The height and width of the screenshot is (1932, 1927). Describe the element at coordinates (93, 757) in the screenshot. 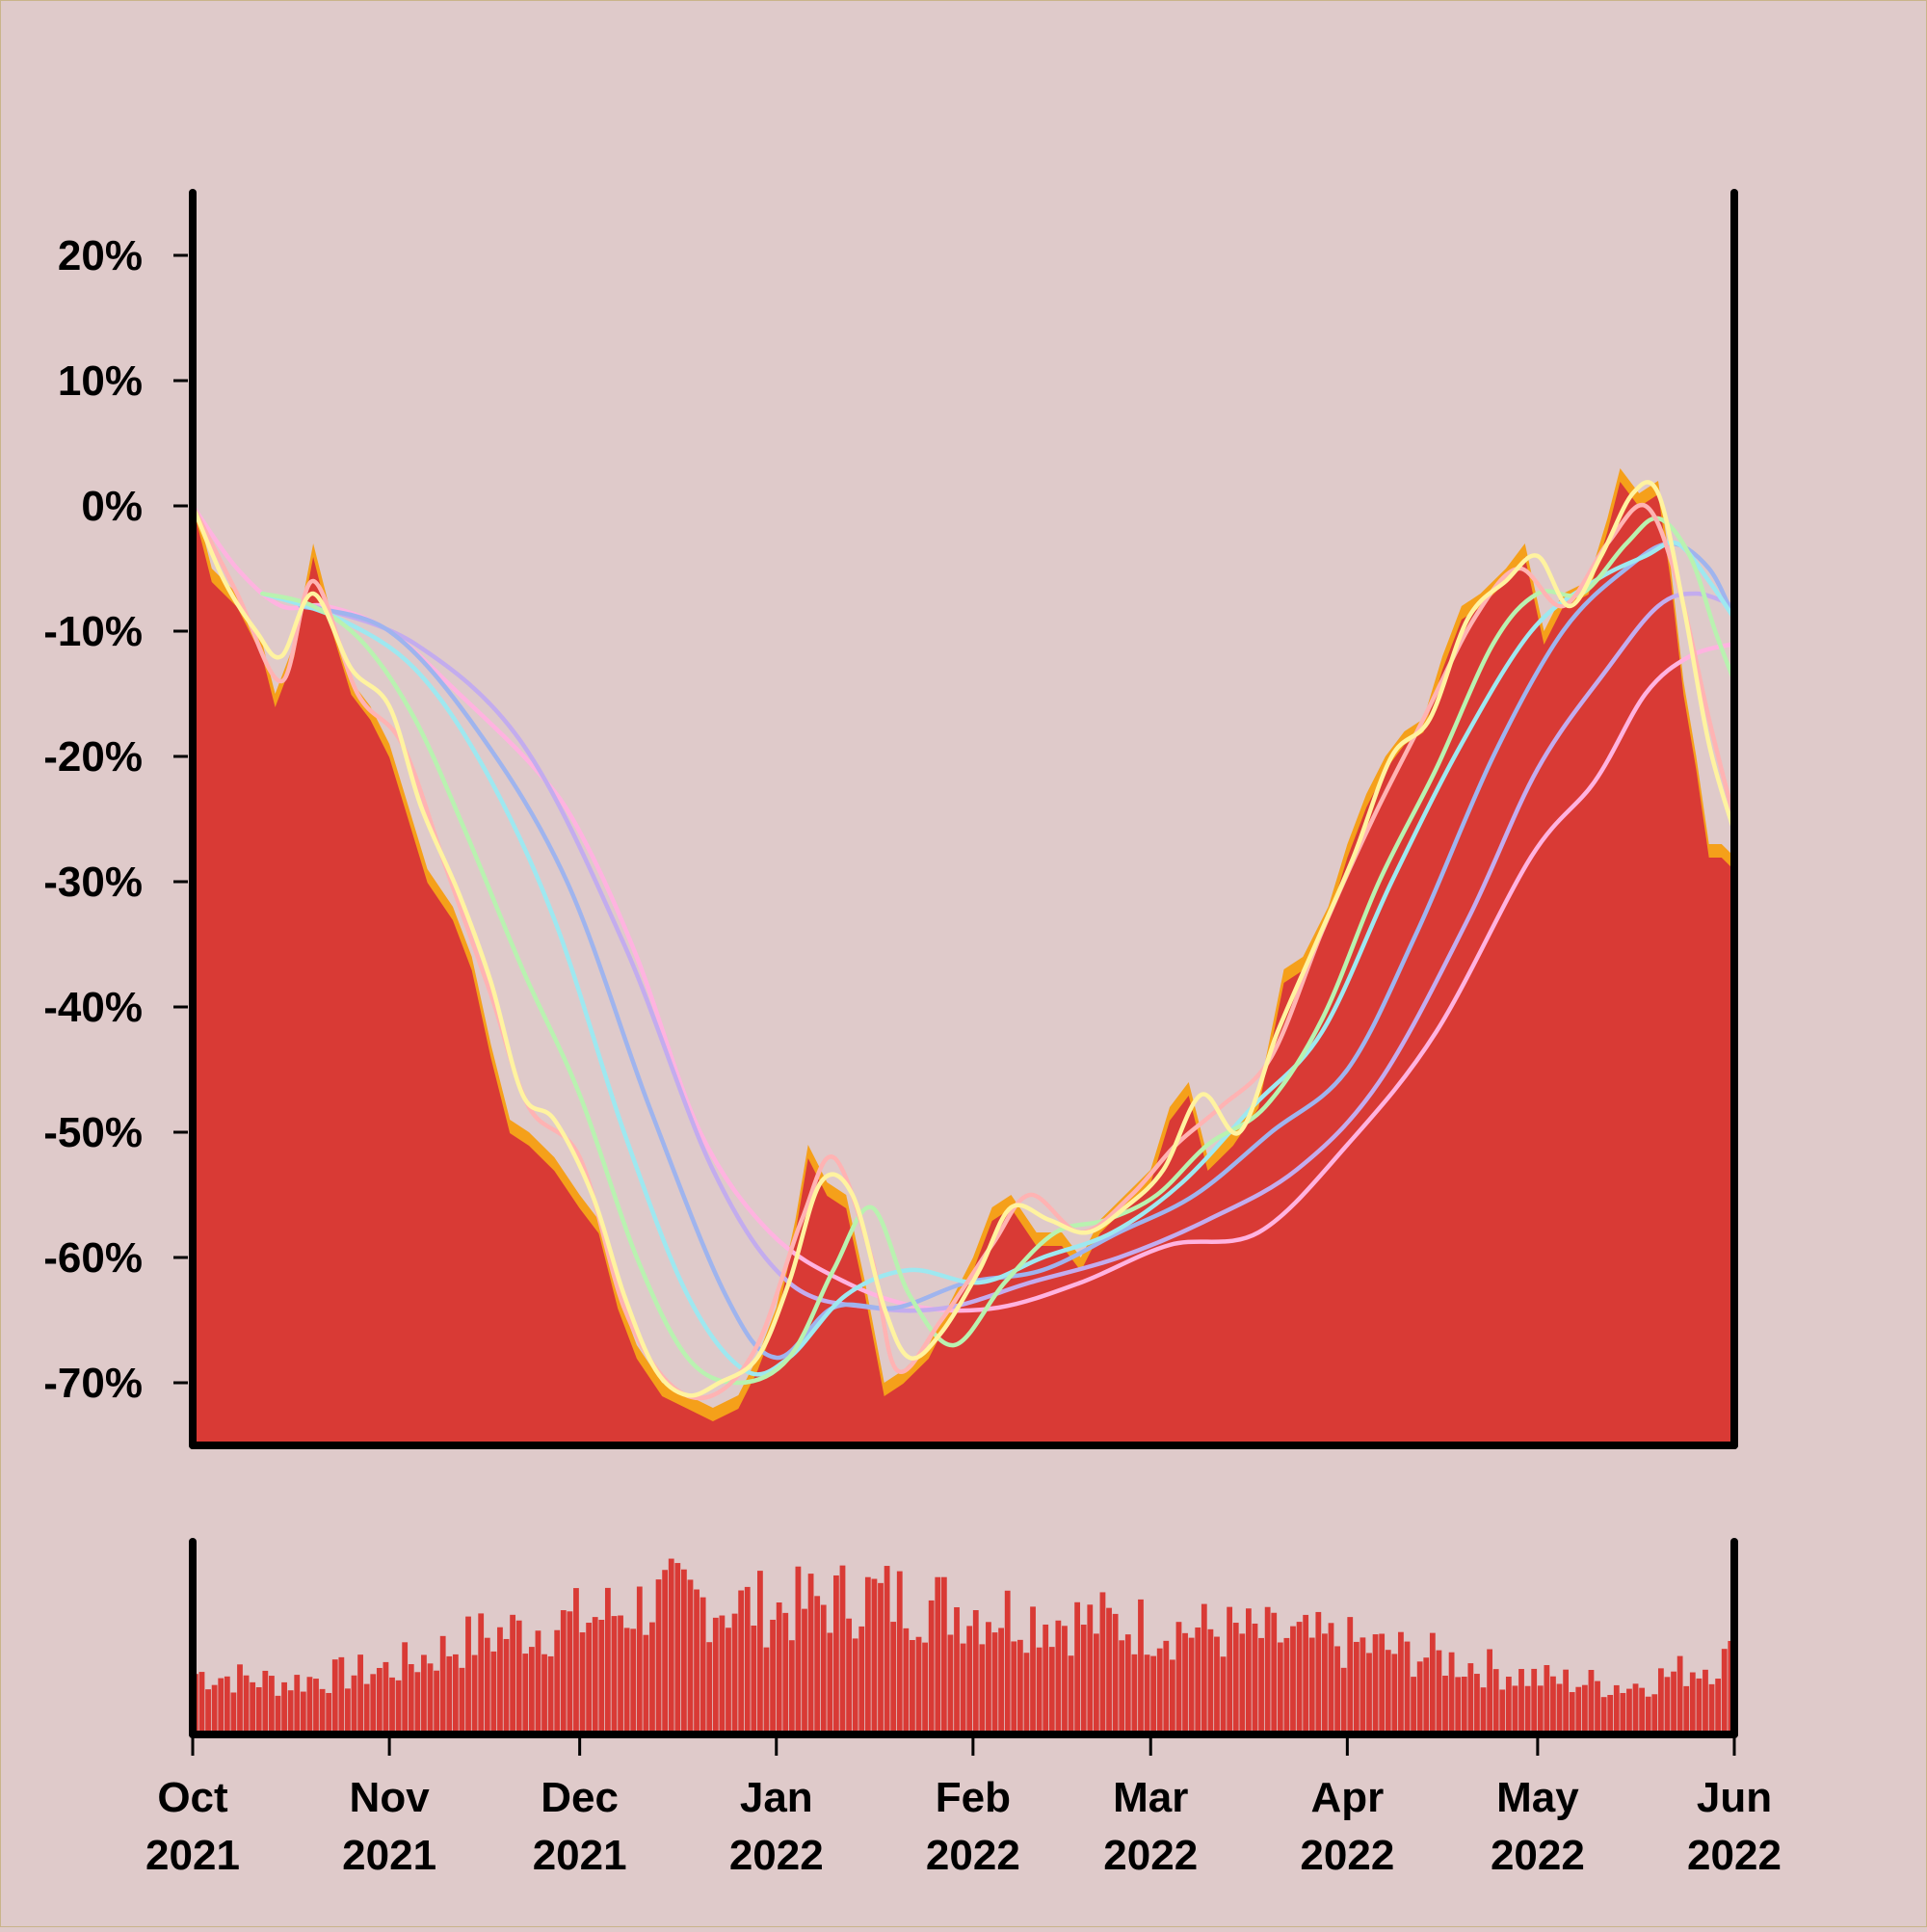

I see `y-tick-label: -20%` at that location.